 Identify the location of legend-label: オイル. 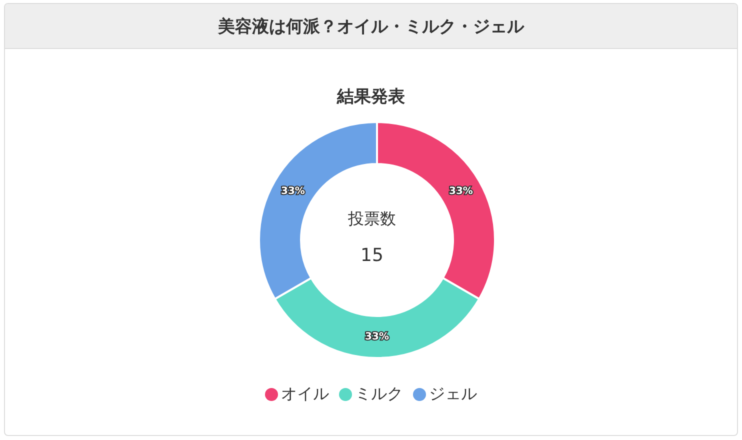
(304, 394).